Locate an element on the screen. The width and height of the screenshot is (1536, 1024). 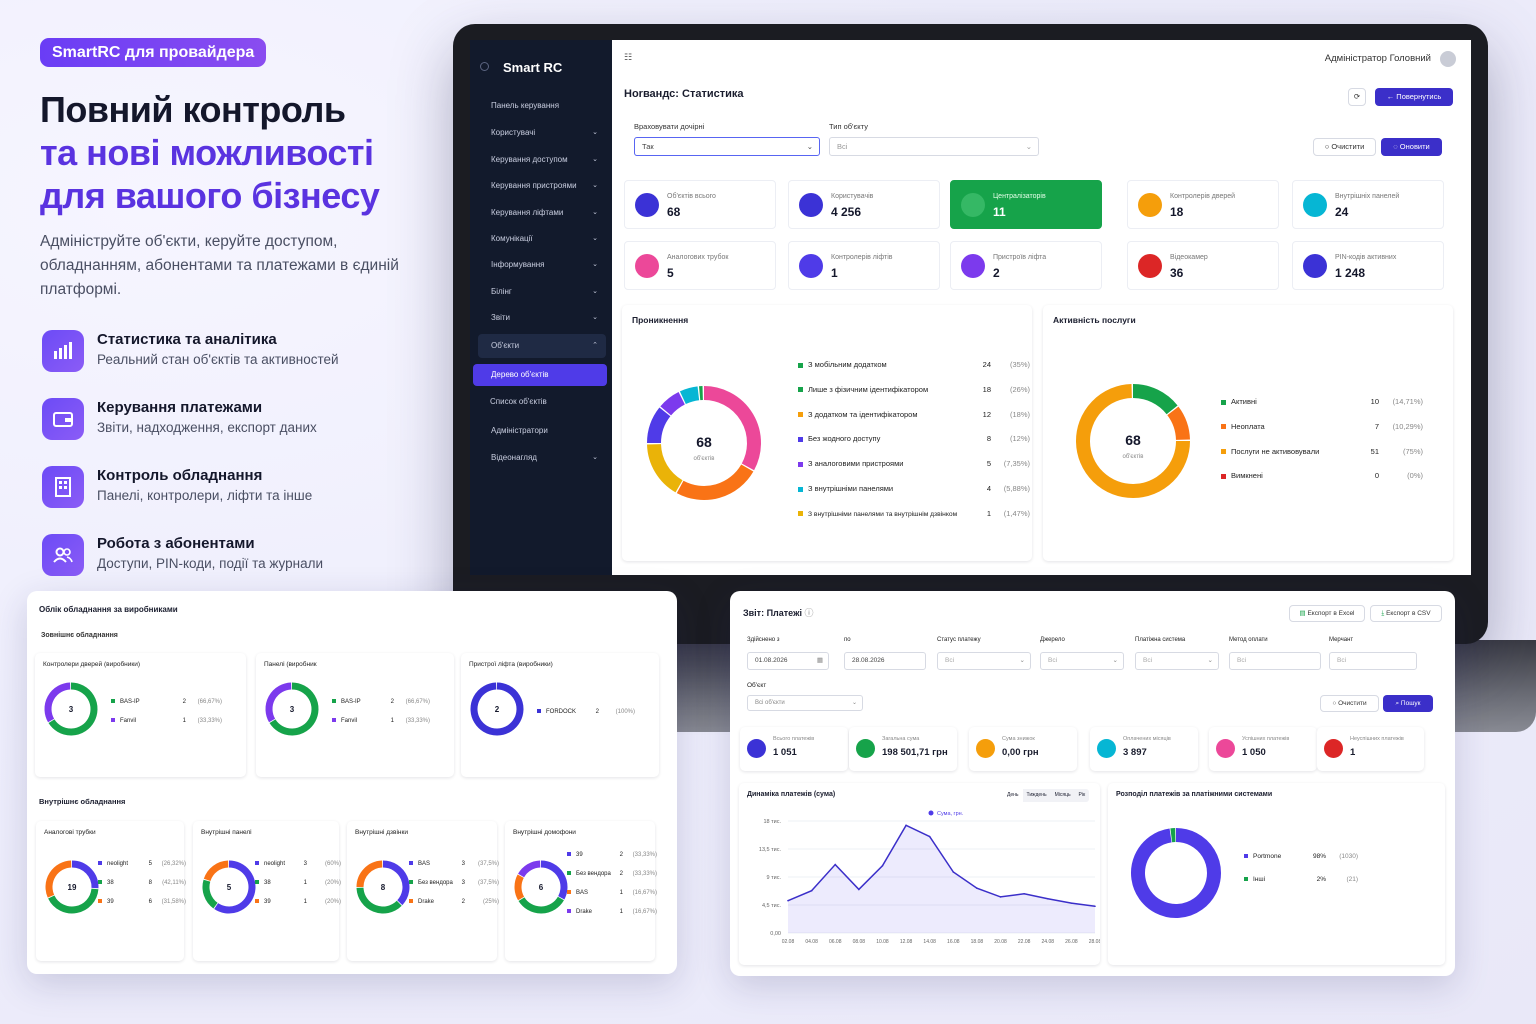
back-button: ← Повернутись is located at coordinates (1414, 97).